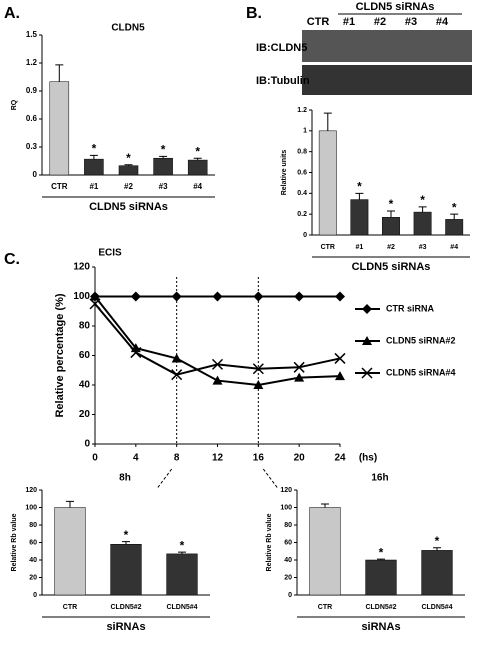  I want to click on panel-label: B., so click(254, 13).